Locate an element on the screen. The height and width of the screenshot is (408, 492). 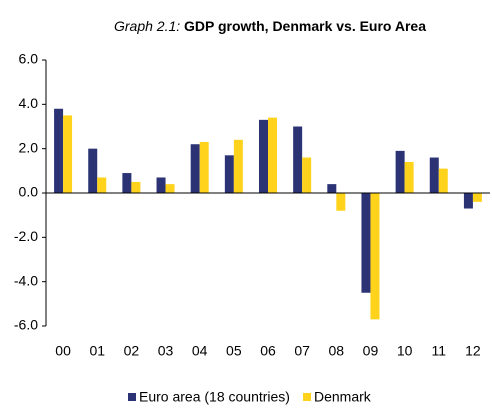
x-tick-label: 04 is located at coordinates (200, 351).